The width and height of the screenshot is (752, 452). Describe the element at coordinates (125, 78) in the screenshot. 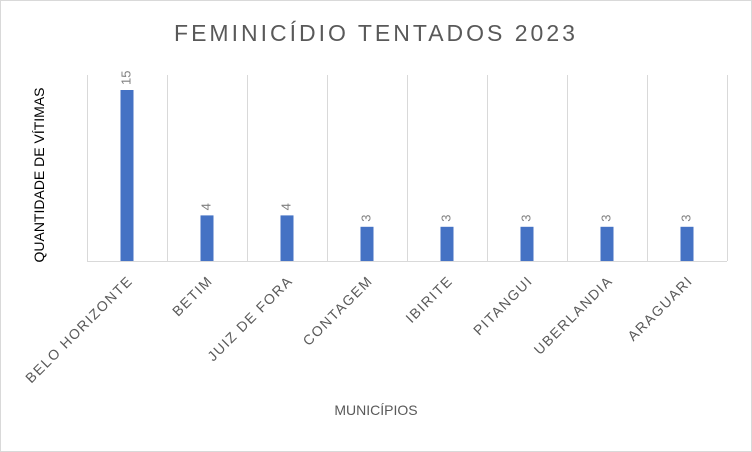

I see `data-label: 15` at that location.